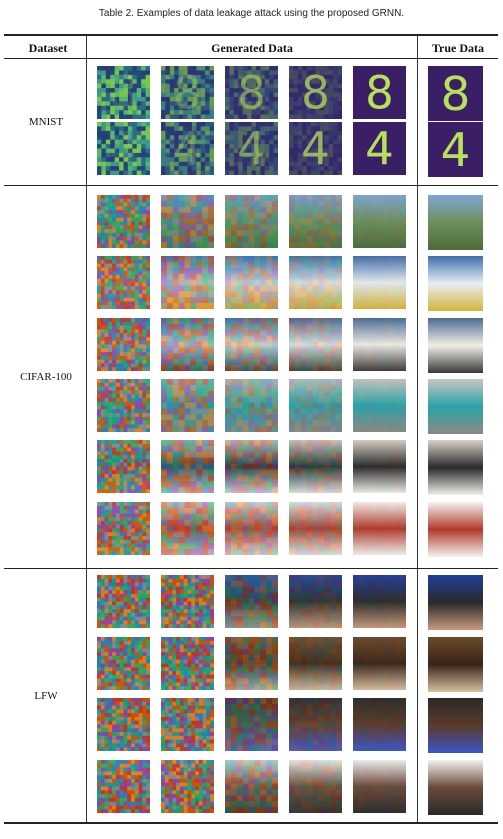 Image resolution: width=503 pixels, height=839 pixels. What do you see at coordinates (417, 429) in the screenshot?
I see `column-divider-right` at bounding box center [417, 429].